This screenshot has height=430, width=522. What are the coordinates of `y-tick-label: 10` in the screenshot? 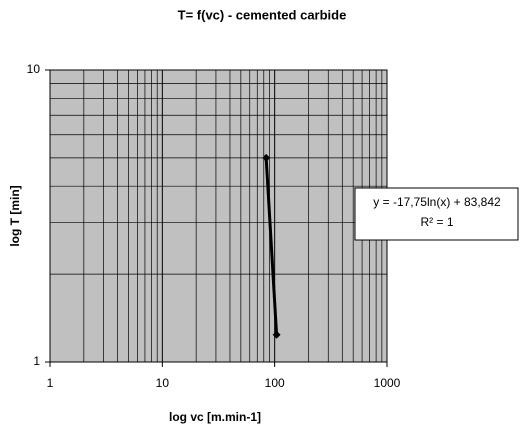 It's located at (34, 69).